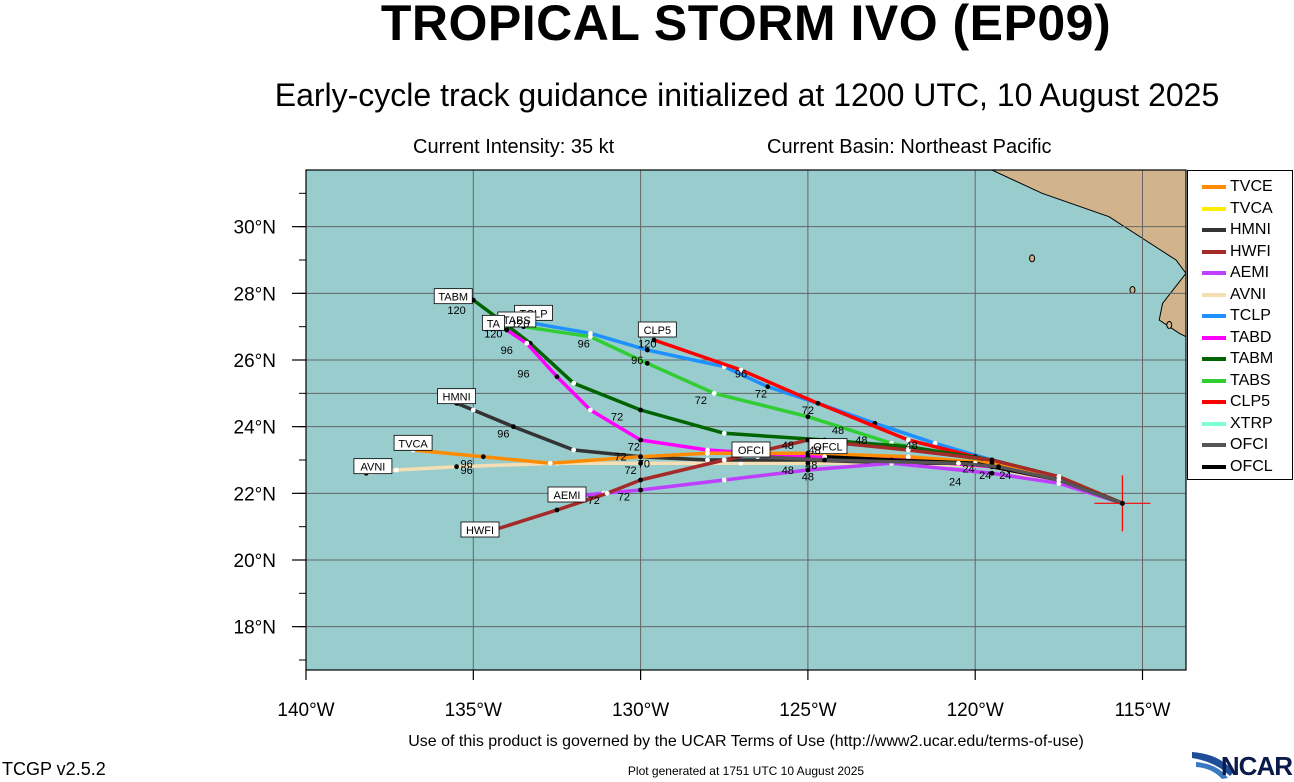 The image size is (1294, 782). I want to click on model-label-ta: TA, so click(494, 324).